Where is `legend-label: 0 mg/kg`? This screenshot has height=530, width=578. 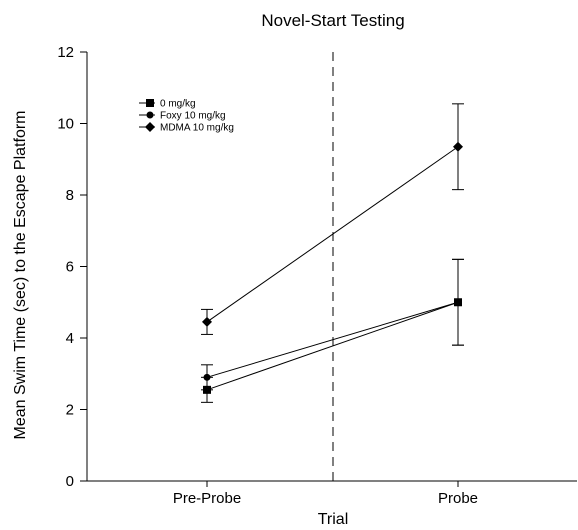
legend-label: 0 mg/kg is located at coordinates (178, 104).